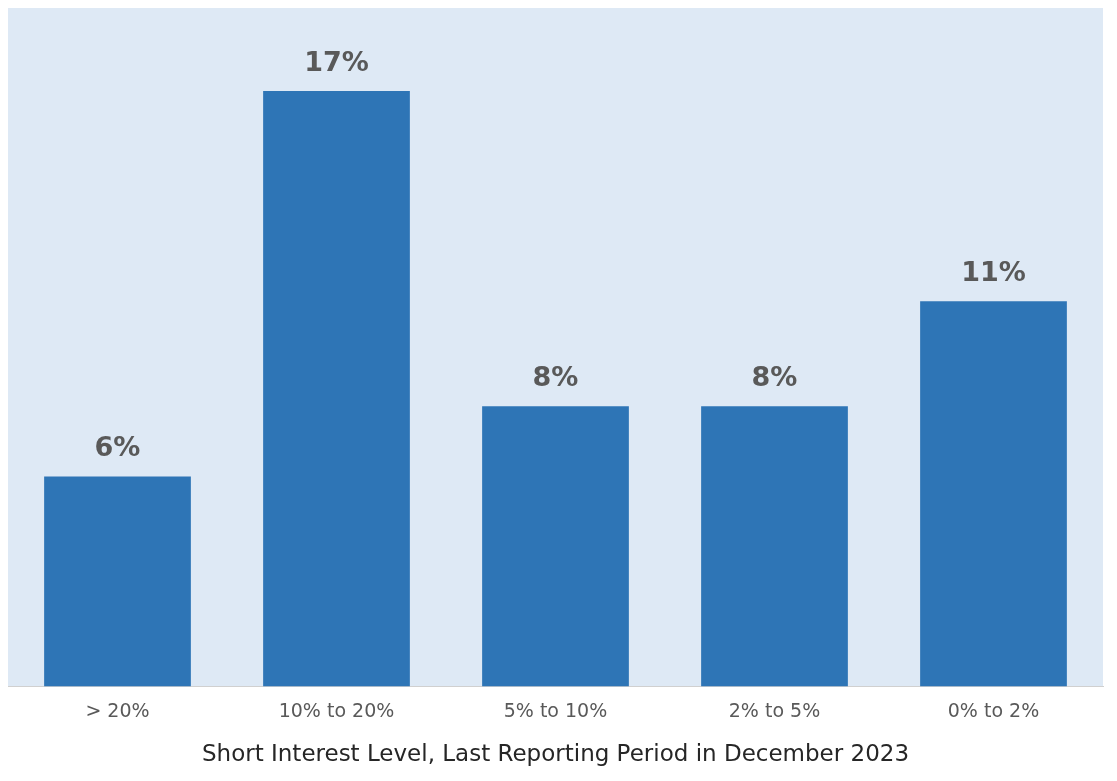  Describe the element at coordinates (117, 446) in the screenshot. I see `data-label: 6%` at that location.